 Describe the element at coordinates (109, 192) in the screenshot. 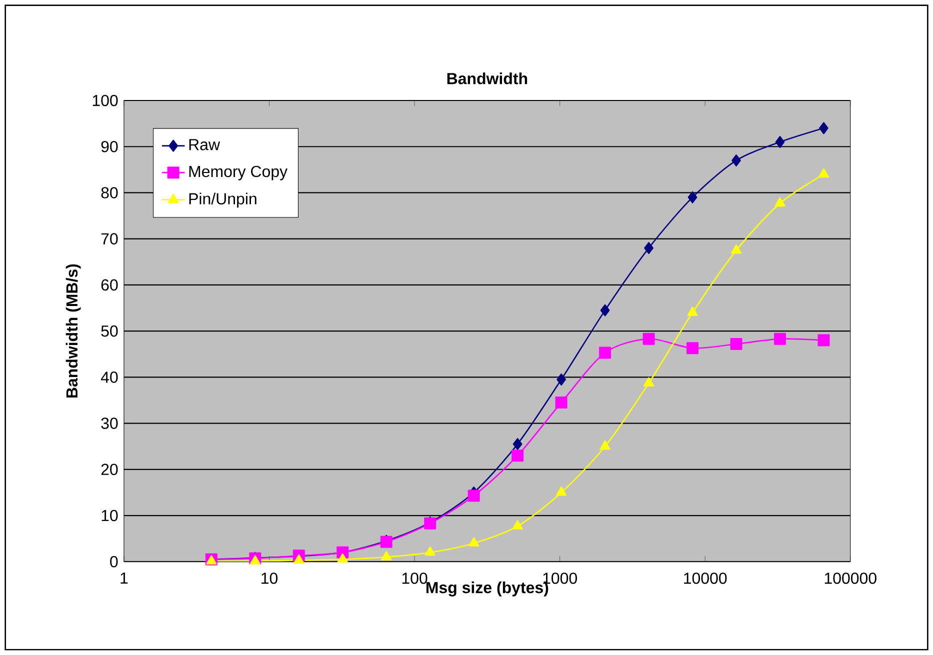

I see `y-tick-label: 80` at that location.